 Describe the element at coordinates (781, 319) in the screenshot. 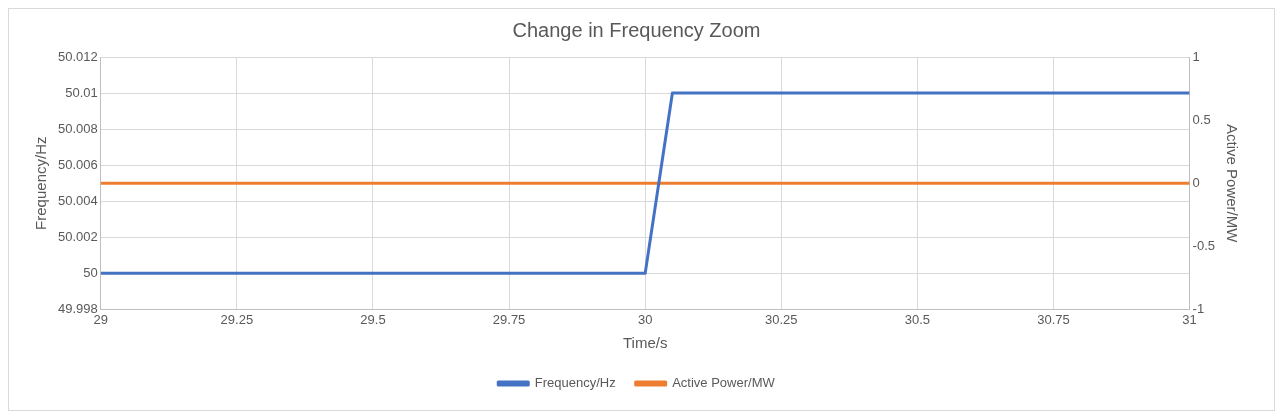

I see `x-tick-label: 30.25` at that location.